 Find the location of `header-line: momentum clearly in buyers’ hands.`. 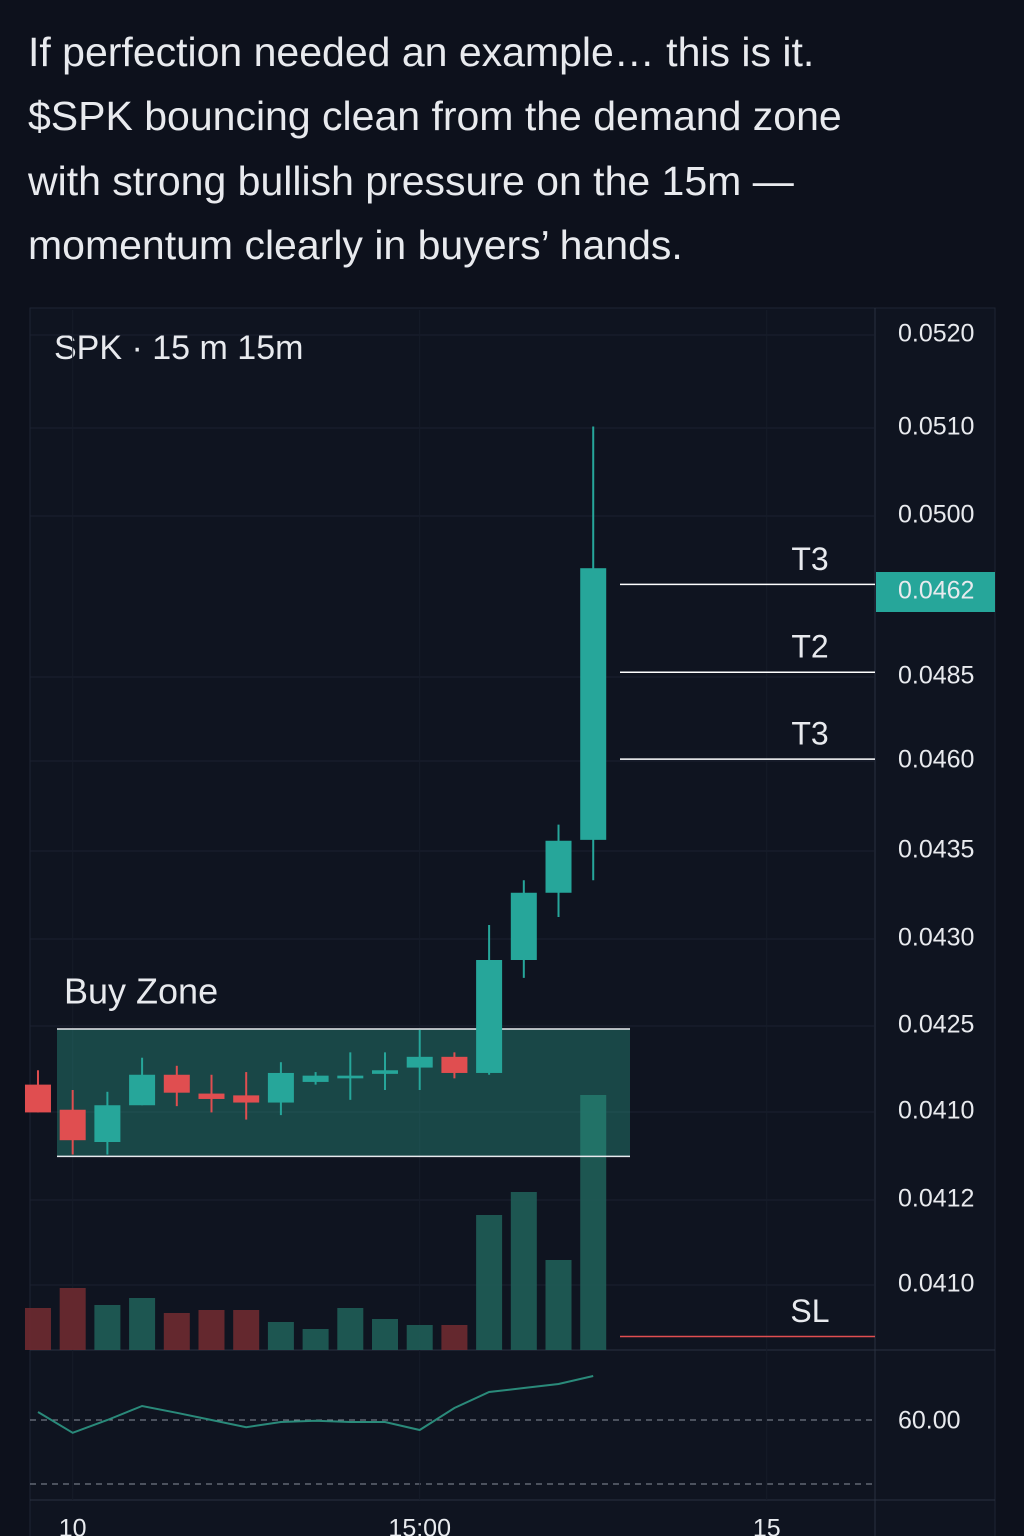

header-line: momentum clearly in buyers’ hands. is located at coordinates (355, 245).